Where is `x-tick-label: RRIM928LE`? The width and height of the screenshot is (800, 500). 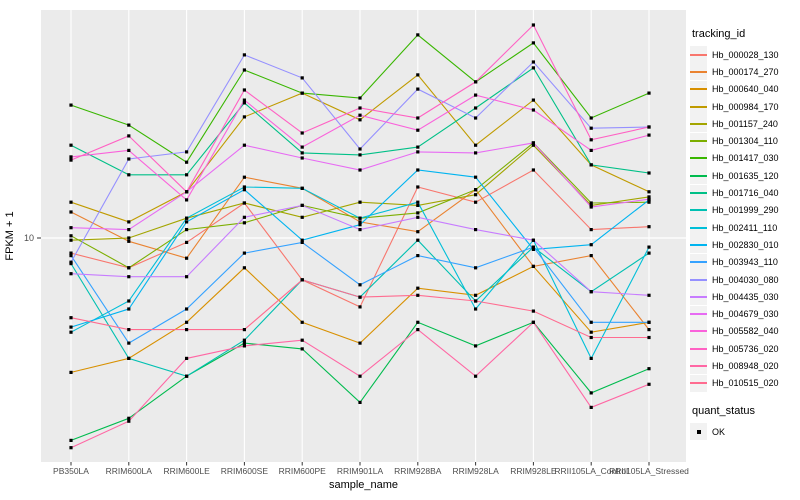 x-tick-label: RRIM928LE is located at coordinates (533, 471).